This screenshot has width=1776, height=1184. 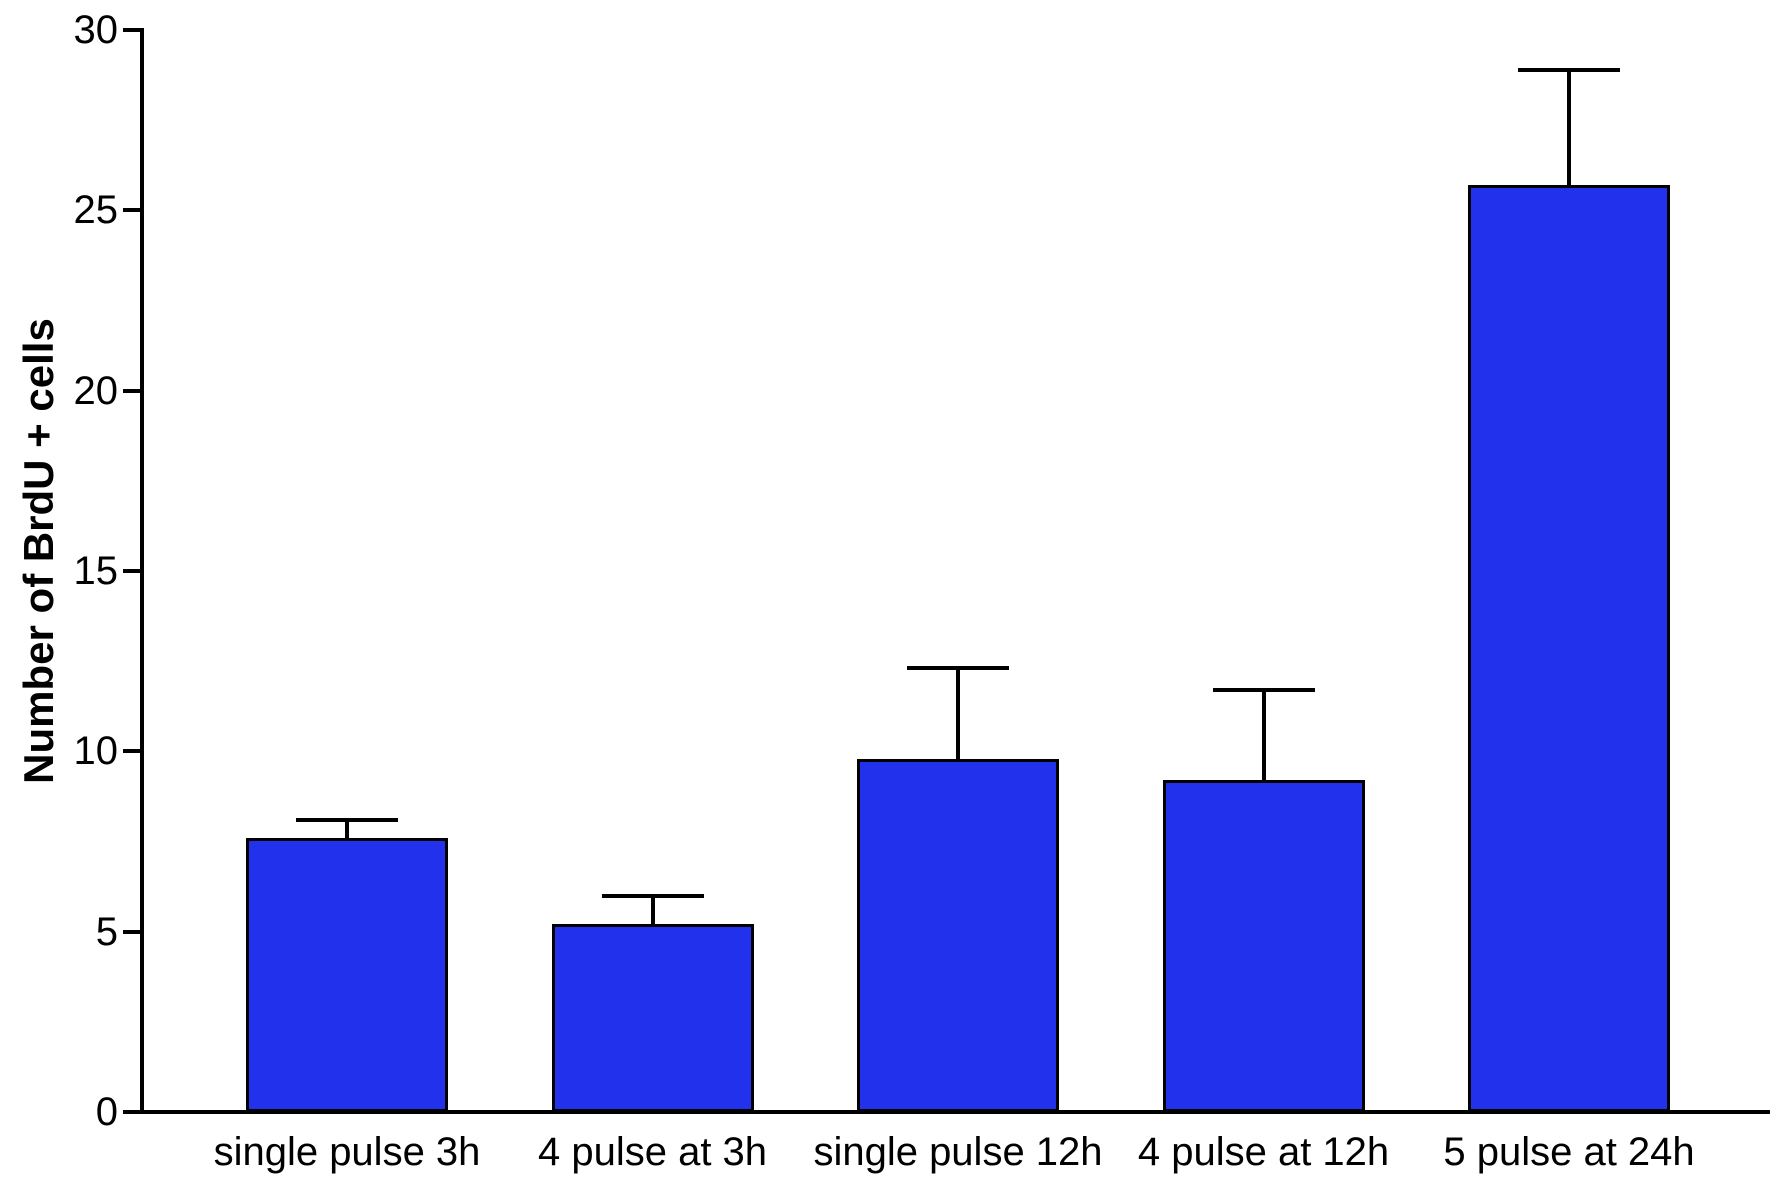 I want to click on x-category-label-single-pulse-3h: single pulse 3h, so click(x=347, y=1152).